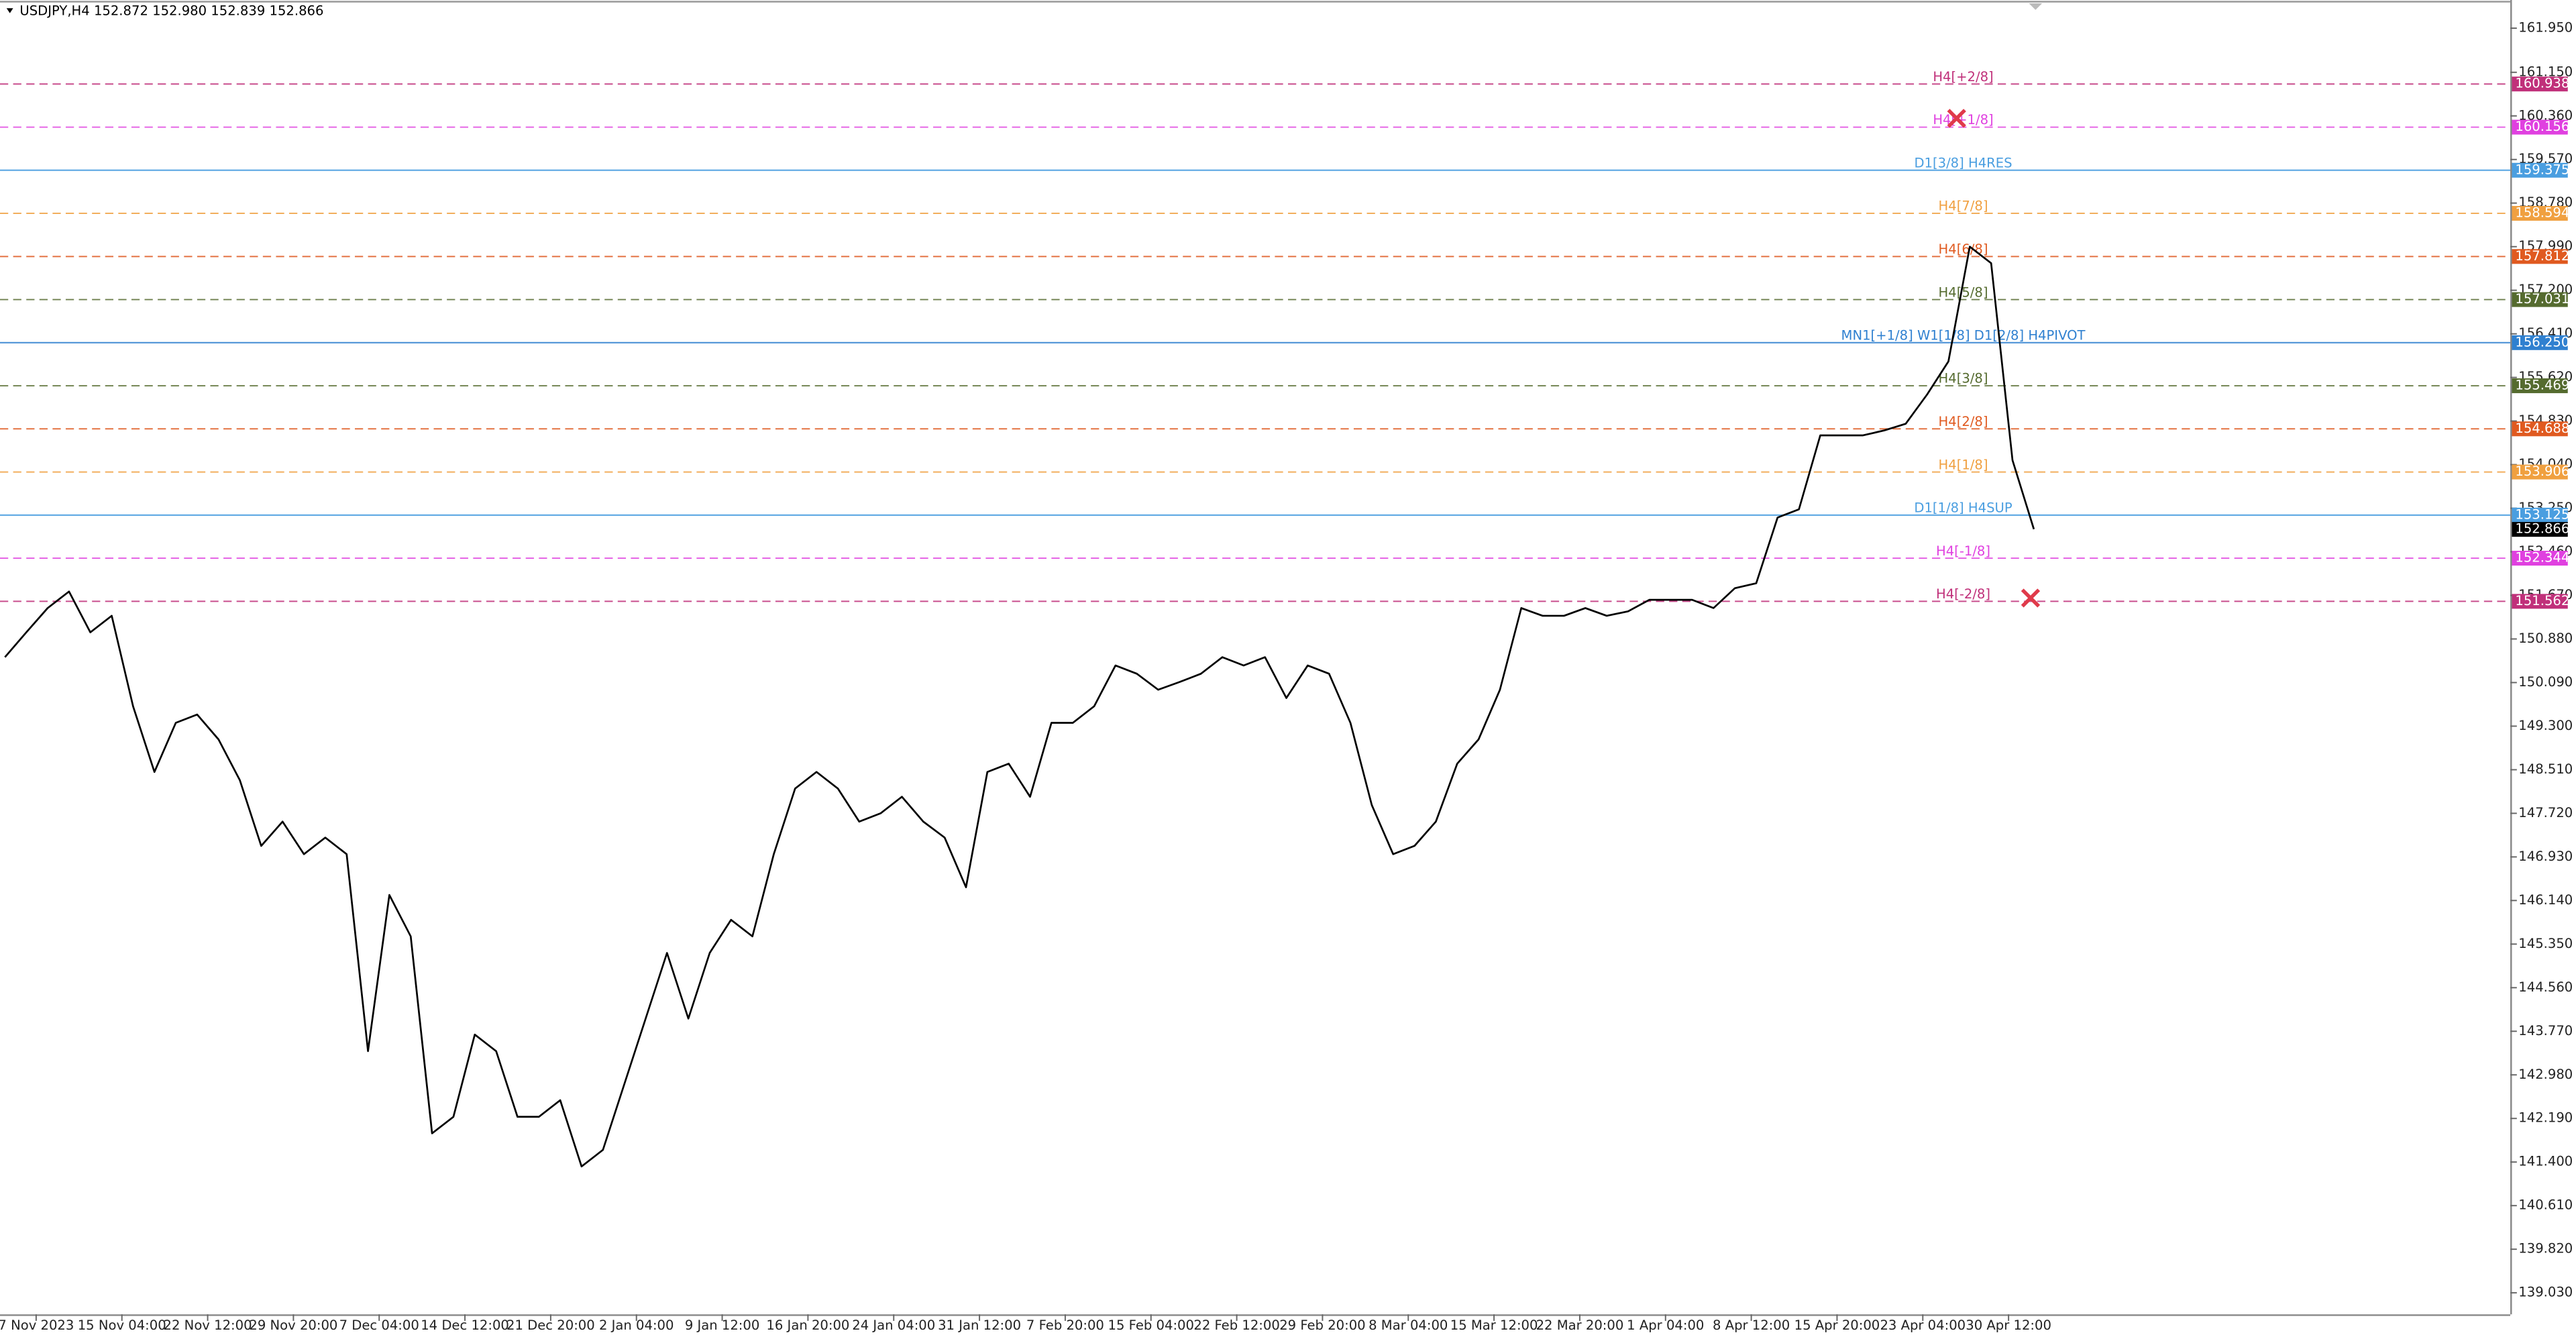  I want to click on y-tick-label: 150.090, so click(2545, 682).